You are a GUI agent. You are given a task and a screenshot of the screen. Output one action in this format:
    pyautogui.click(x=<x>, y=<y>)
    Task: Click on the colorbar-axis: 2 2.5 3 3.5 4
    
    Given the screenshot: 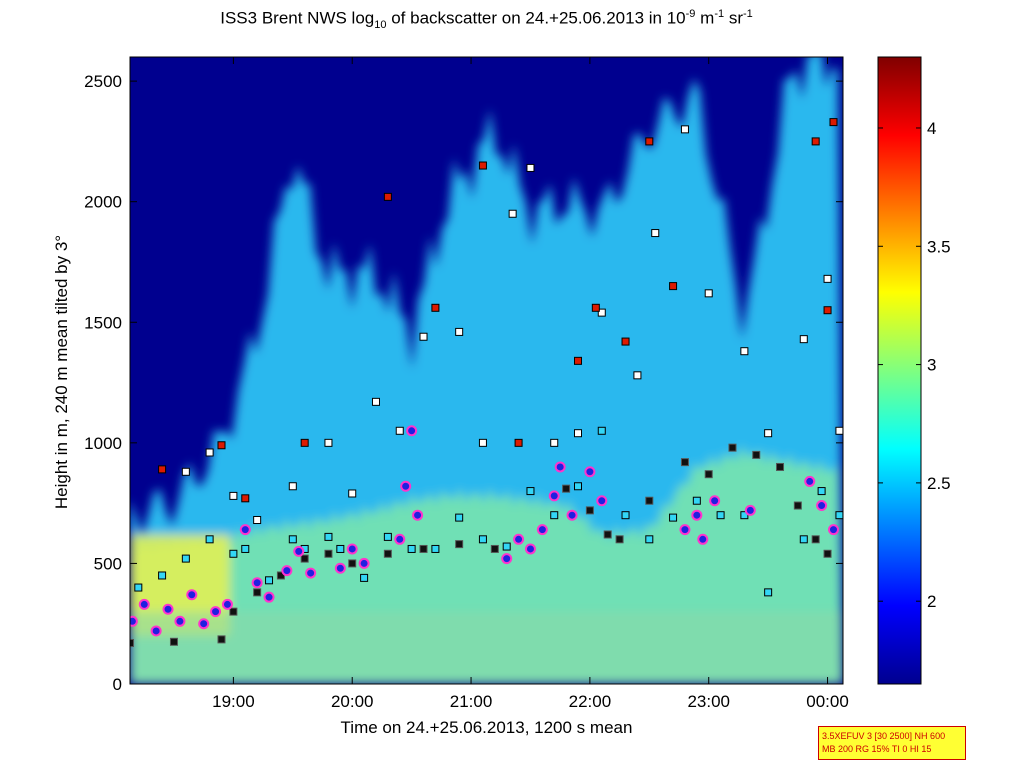 What is the action you would take?
    pyautogui.click(x=914, y=365)
    